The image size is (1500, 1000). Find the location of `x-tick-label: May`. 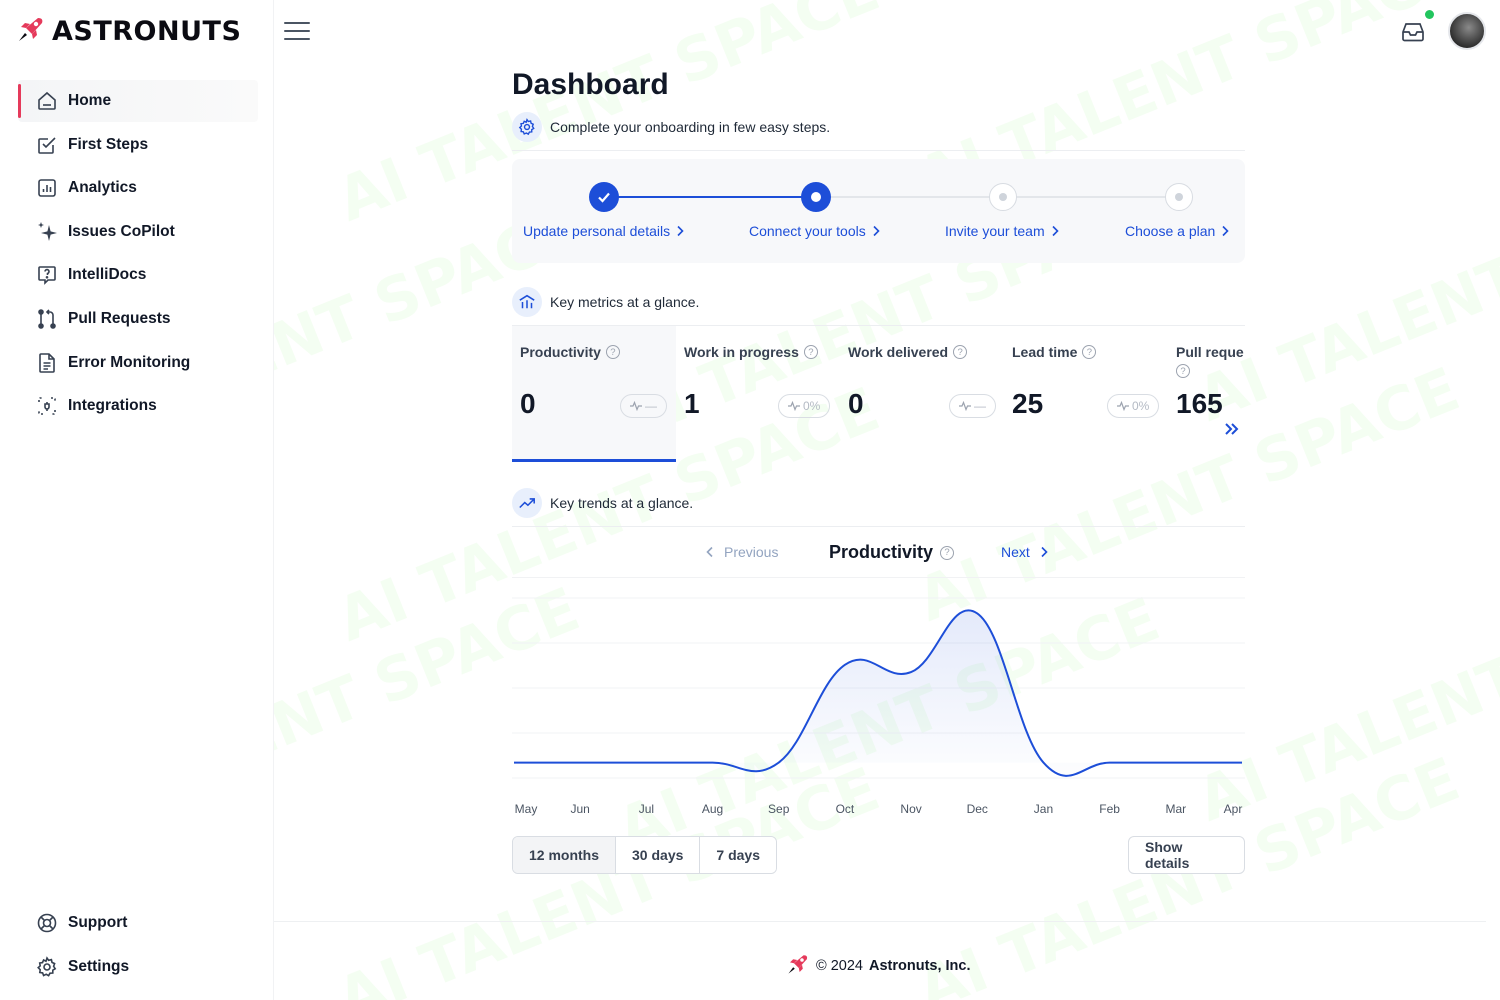

x-tick-label: May is located at coordinates (526, 809).